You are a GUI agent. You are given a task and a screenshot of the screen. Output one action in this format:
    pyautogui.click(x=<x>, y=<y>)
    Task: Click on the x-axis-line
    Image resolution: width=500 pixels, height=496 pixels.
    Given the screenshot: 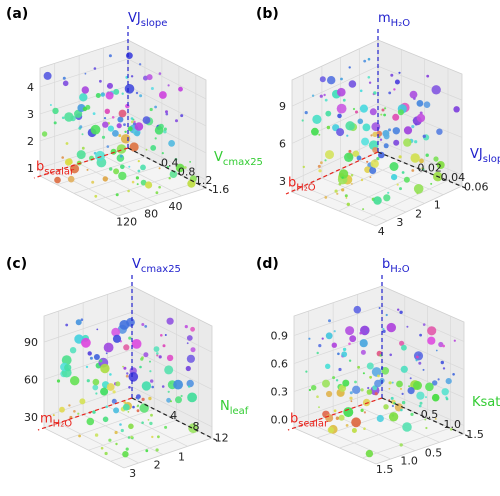 What is the action you would take?
    pyautogui.click(x=85, y=414)
    